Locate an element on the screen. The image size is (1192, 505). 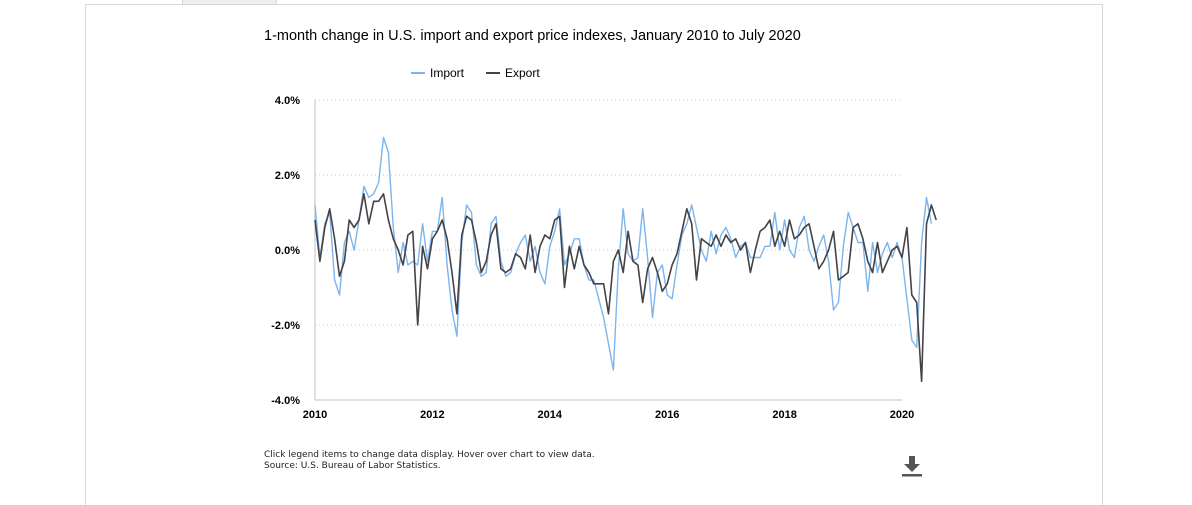
download-button is located at coordinates (912, 465).